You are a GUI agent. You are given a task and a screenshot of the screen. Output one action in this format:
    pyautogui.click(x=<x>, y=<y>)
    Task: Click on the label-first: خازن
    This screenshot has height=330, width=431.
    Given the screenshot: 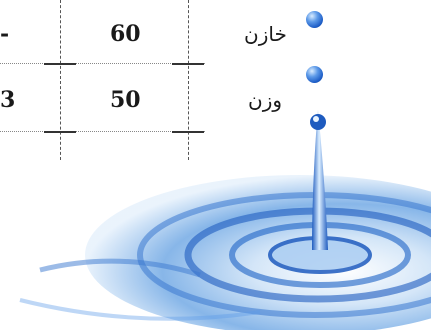 What is the action you would take?
    pyautogui.click(x=265, y=34)
    